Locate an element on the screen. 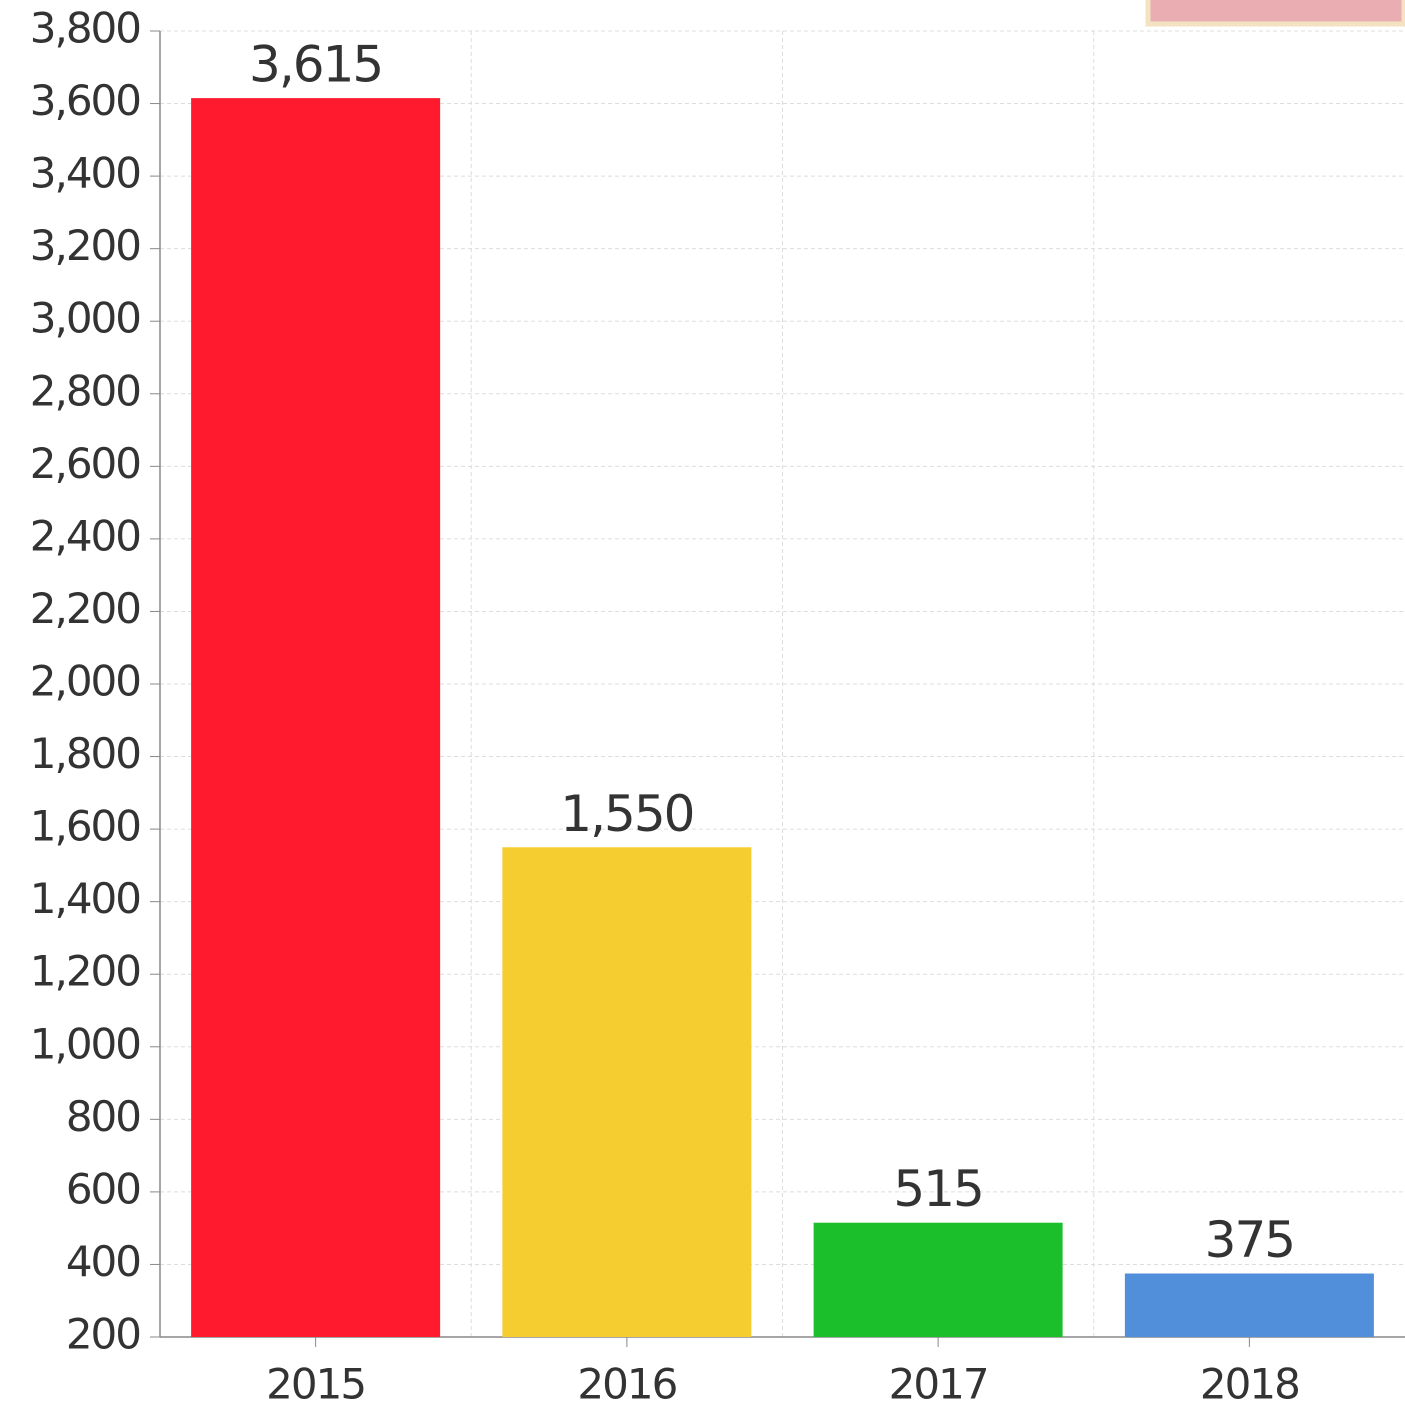 Image resolution: width=1405 pixels, height=1410 pixels. y-tick-label: 2,000 is located at coordinates (85, 681).